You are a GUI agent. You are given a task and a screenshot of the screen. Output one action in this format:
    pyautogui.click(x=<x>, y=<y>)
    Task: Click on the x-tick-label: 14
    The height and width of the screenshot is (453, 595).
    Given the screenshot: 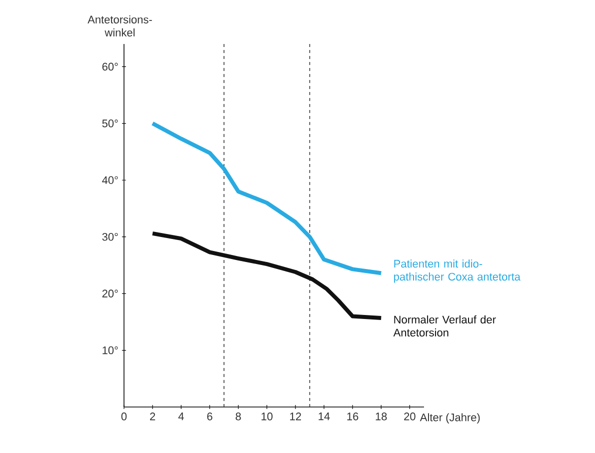 What is the action you would take?
    pyautogui.click(x=324, y=416)
    